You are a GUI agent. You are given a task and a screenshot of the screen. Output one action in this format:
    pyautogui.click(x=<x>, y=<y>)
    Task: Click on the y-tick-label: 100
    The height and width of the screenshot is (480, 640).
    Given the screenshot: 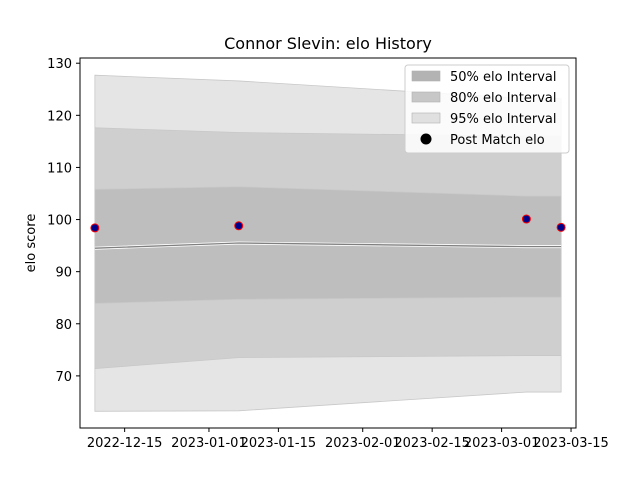 What is the action you would take?
    pyautogui.click(x=59, y=221)
    